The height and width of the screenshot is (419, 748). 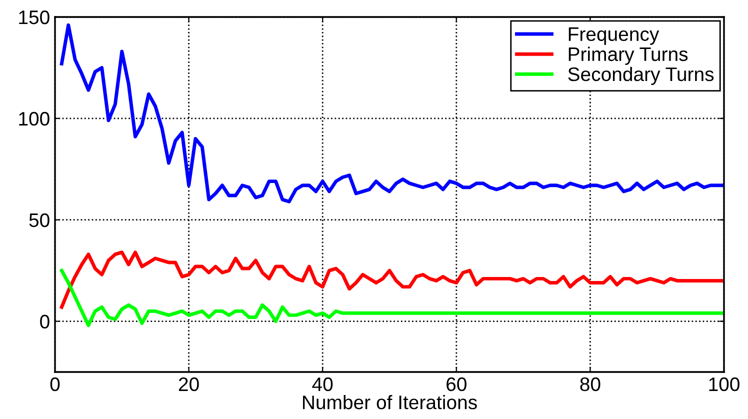 I want to click on legend-label: Secondary Turns, so click(x=641, y=75).